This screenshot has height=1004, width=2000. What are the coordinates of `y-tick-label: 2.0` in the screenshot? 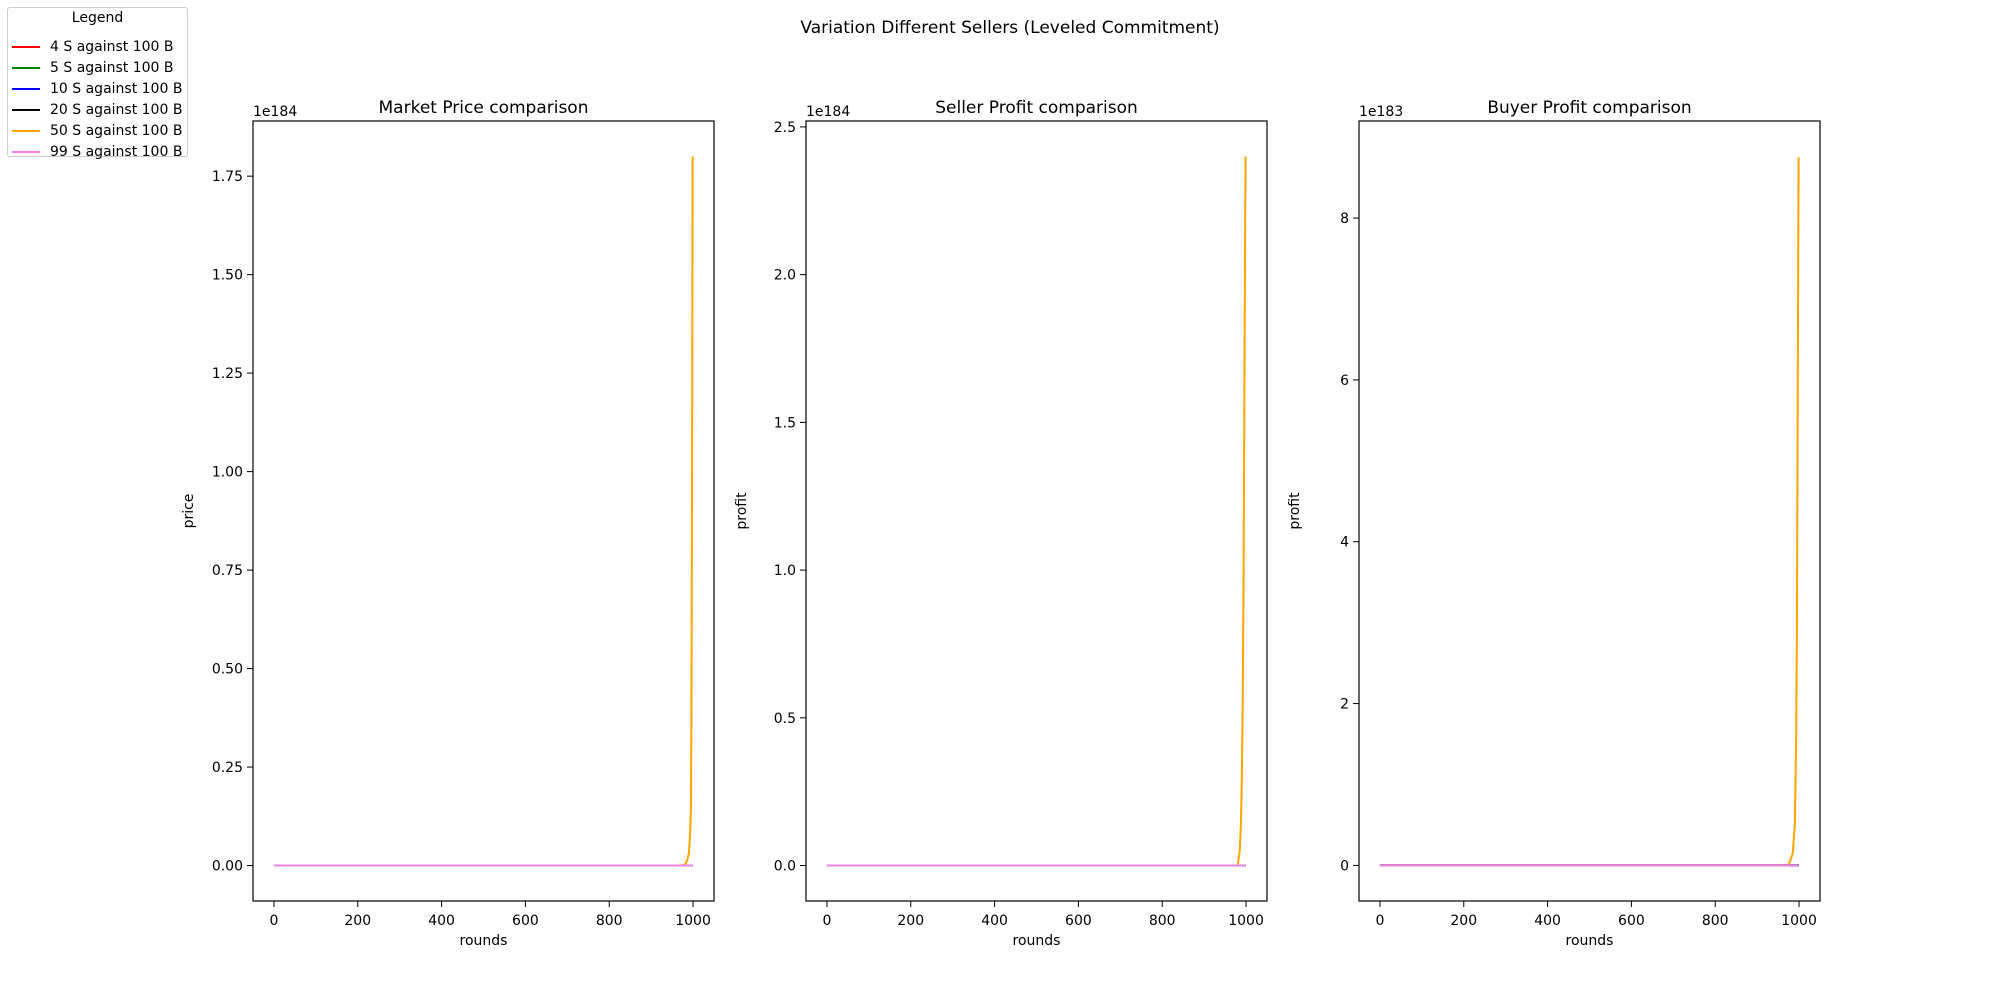 It's located at (785, 276).